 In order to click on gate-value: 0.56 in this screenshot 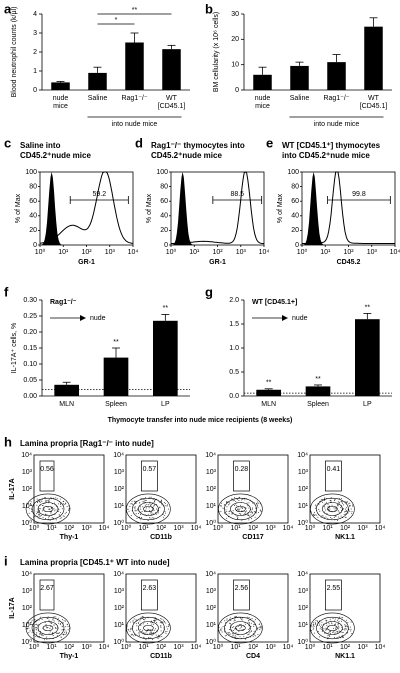, I will do `click(47, 469)`.